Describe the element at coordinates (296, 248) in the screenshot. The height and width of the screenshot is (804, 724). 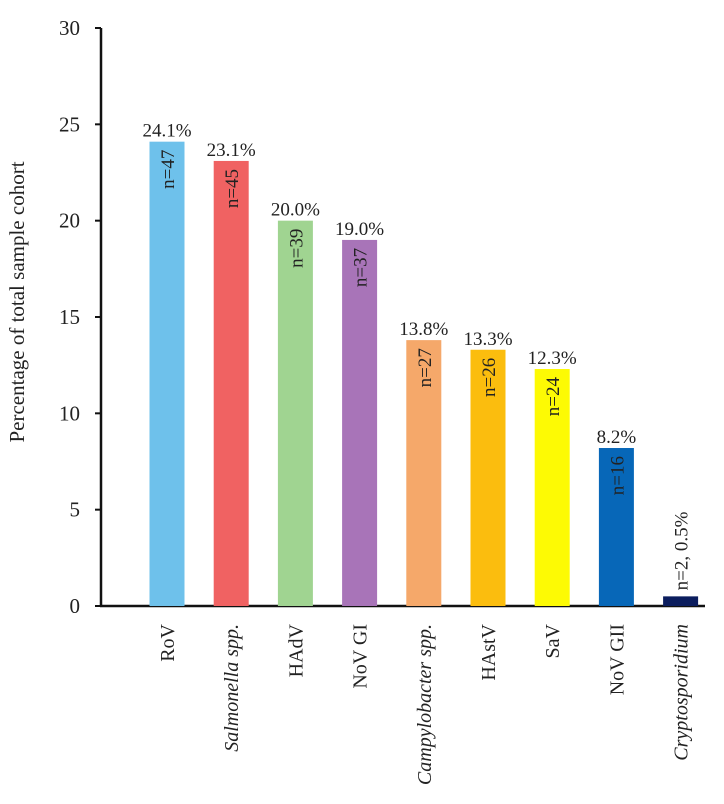
I see `bar-count-label: n=39` at that location.